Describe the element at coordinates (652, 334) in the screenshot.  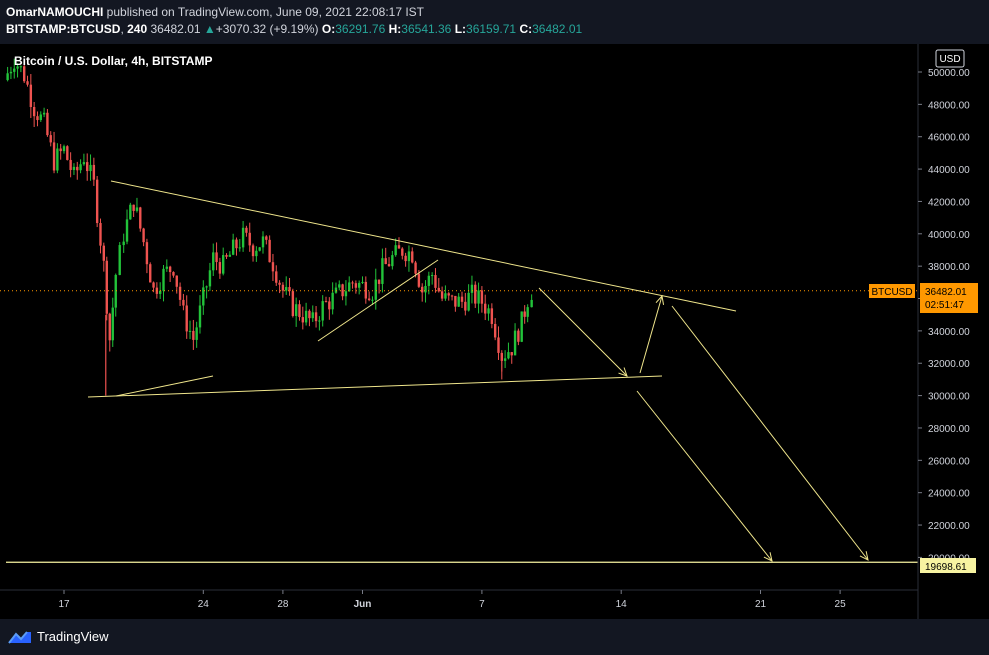
I see `projection-arrow-up` at that location.